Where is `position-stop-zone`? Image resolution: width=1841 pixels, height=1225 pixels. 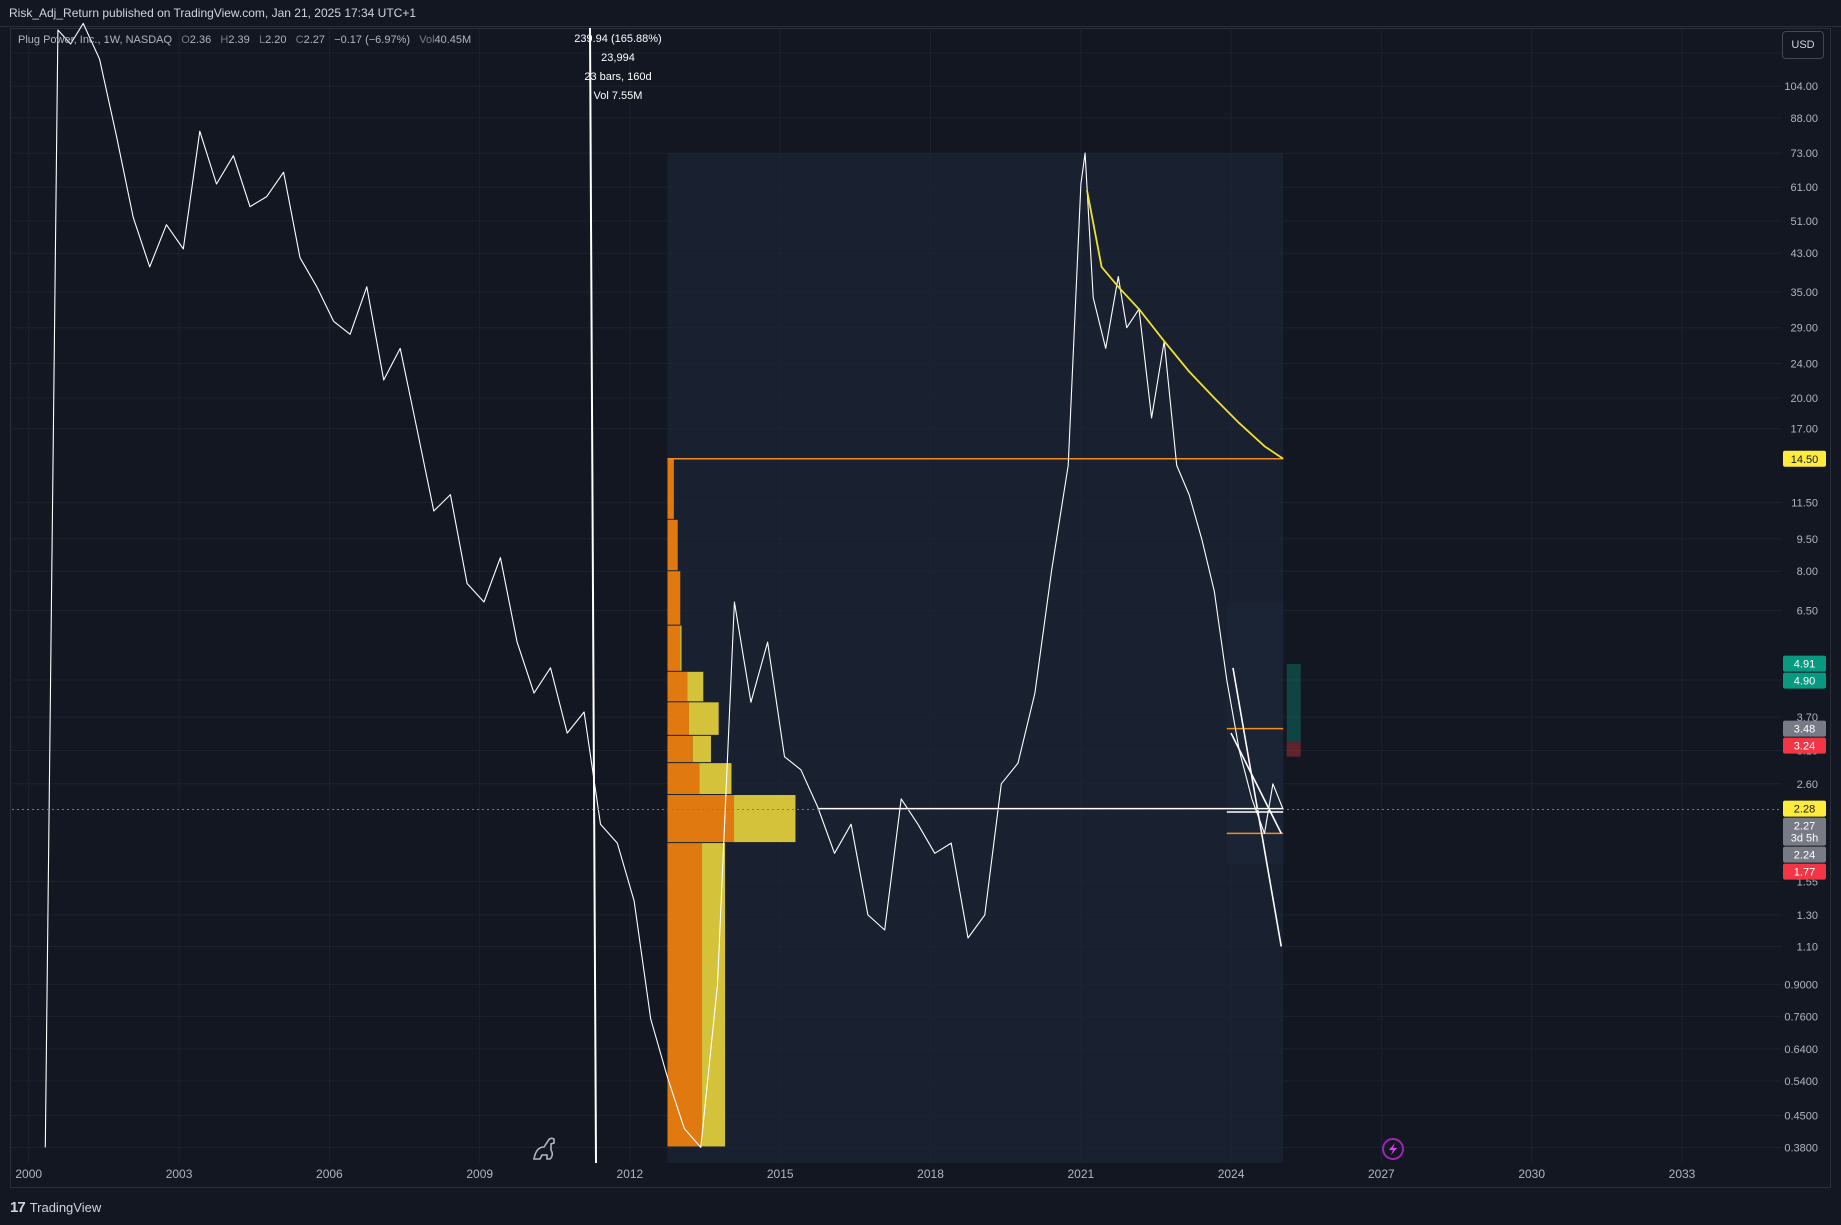 position-stop-zone is located at coordinates (1293, 749).